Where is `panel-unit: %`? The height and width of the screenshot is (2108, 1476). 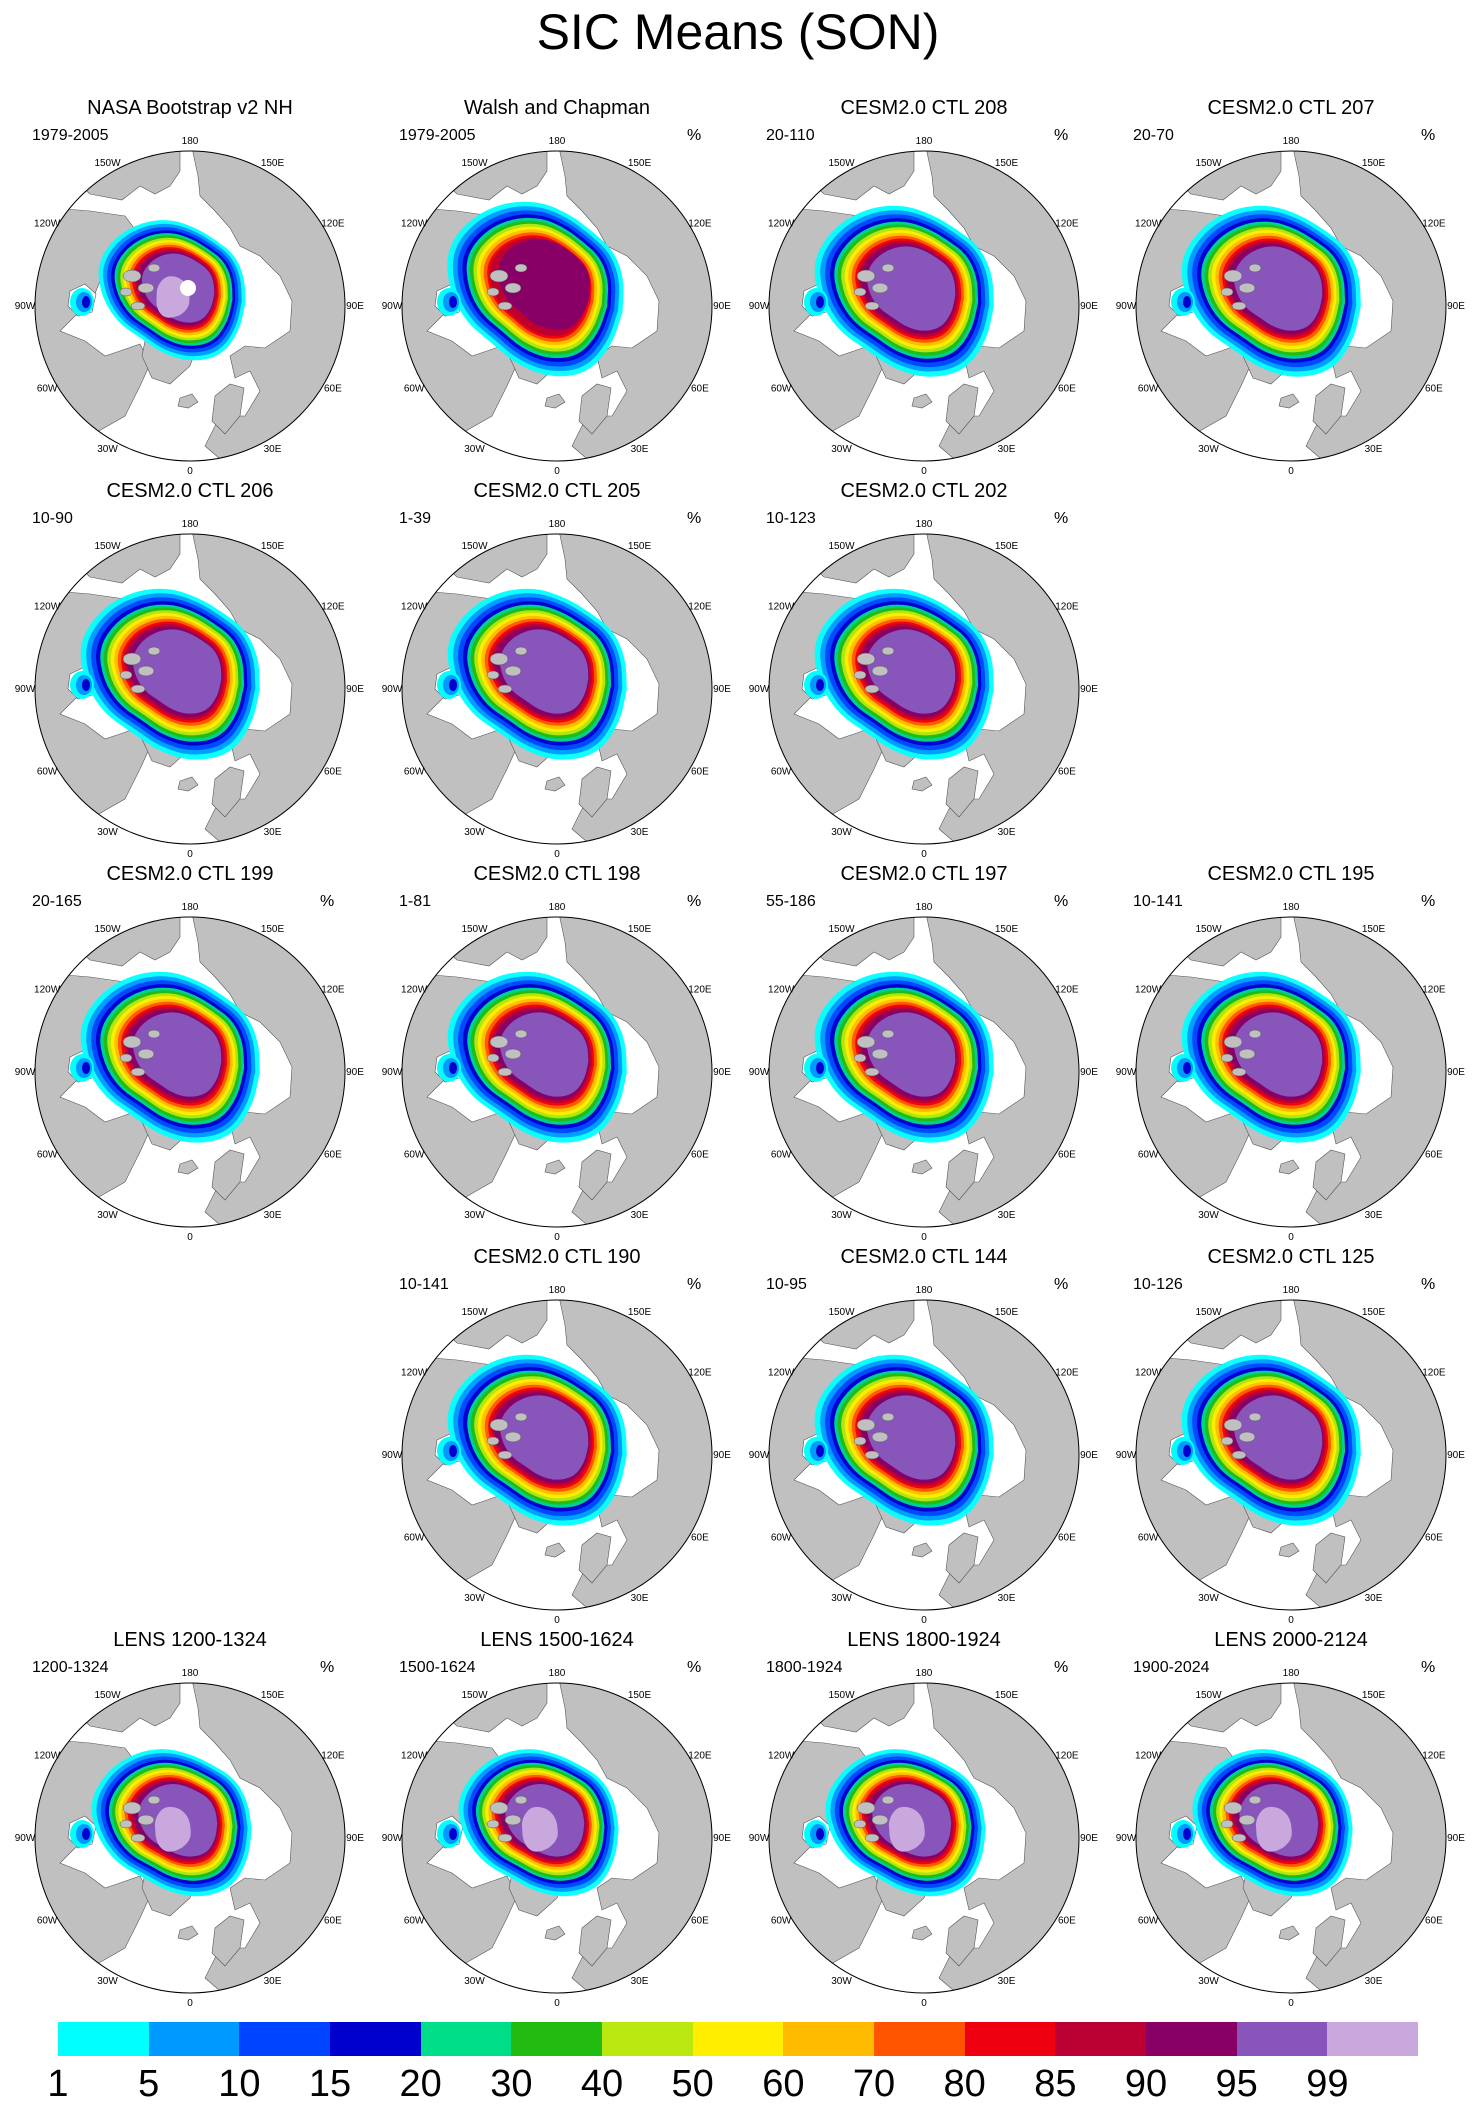
panel-unit: % is located at coordinates (694, 1667).